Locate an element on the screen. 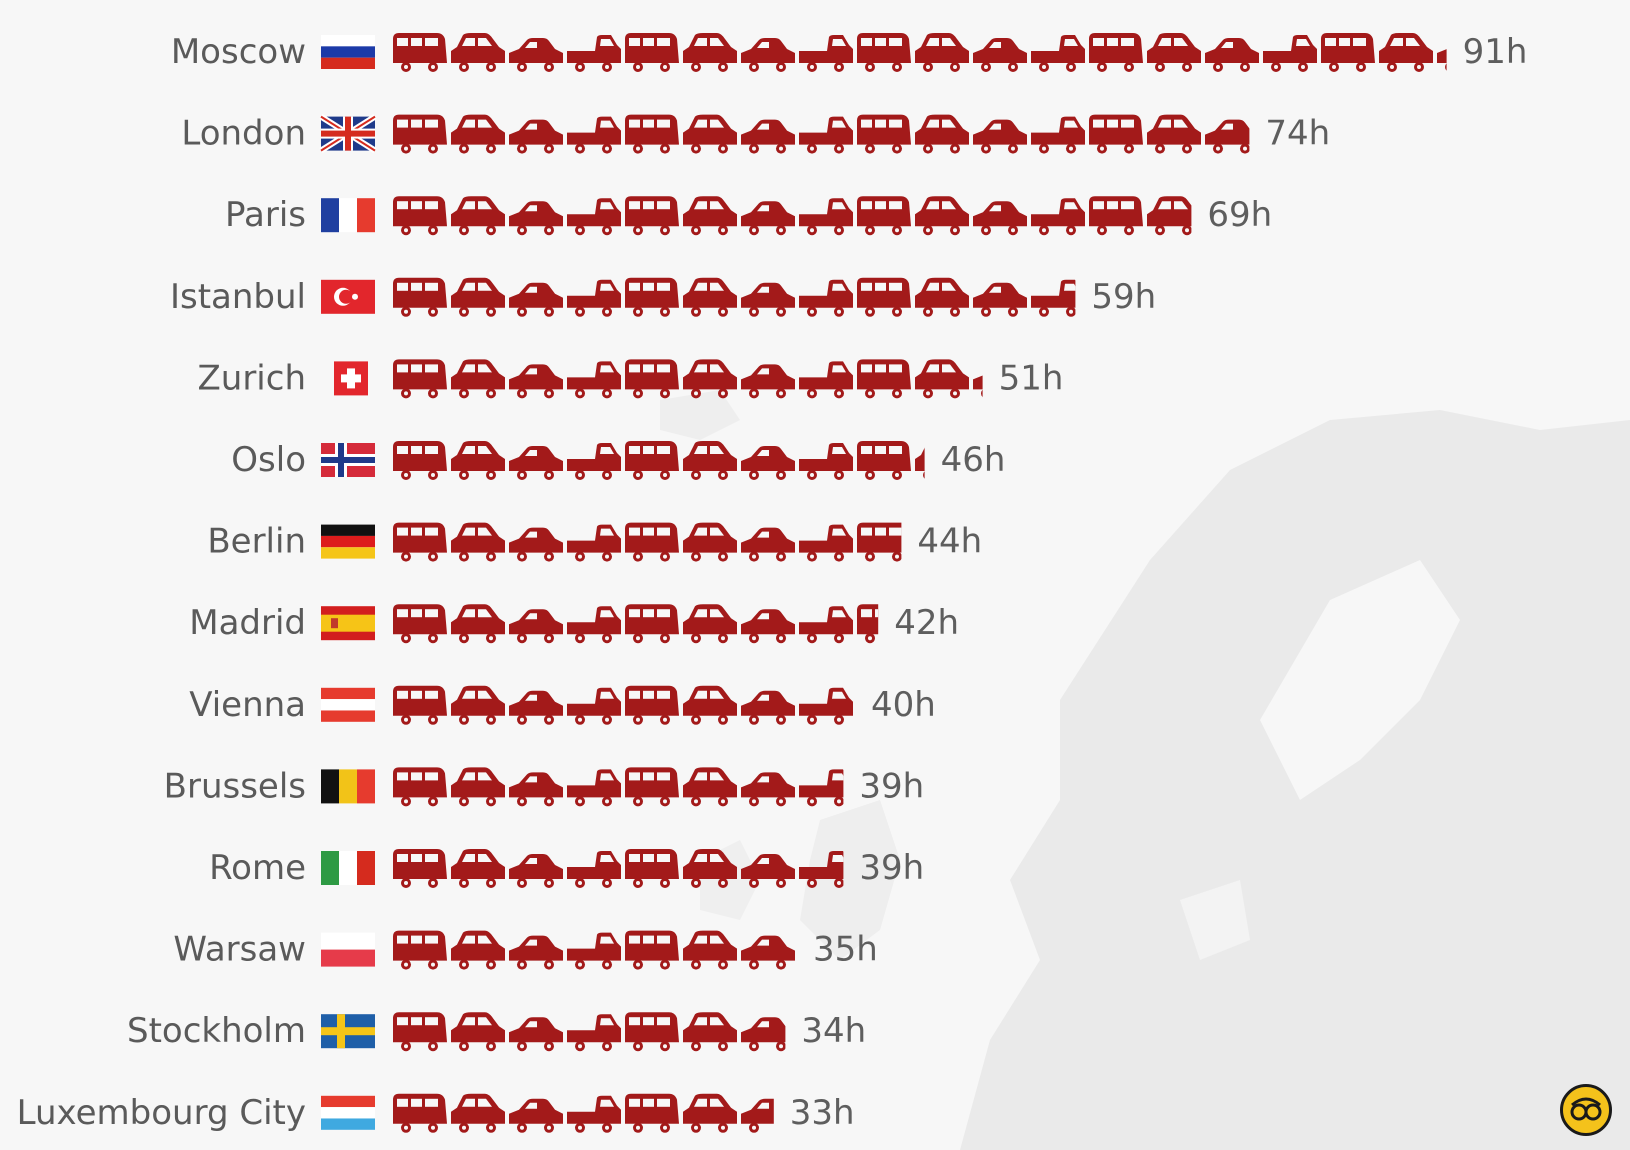 The image size is (1630, 1150). value-label: 39h is located at coordinates (891, 868).